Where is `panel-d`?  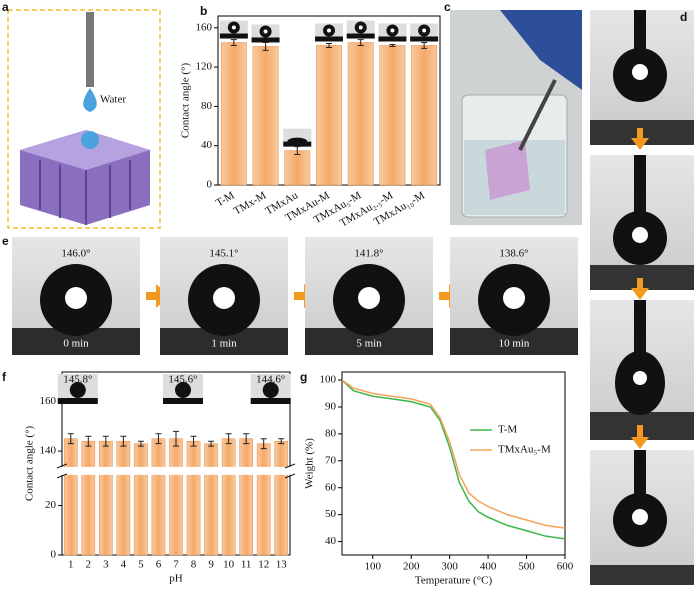
panel-d is located at coordinates (642, 297).